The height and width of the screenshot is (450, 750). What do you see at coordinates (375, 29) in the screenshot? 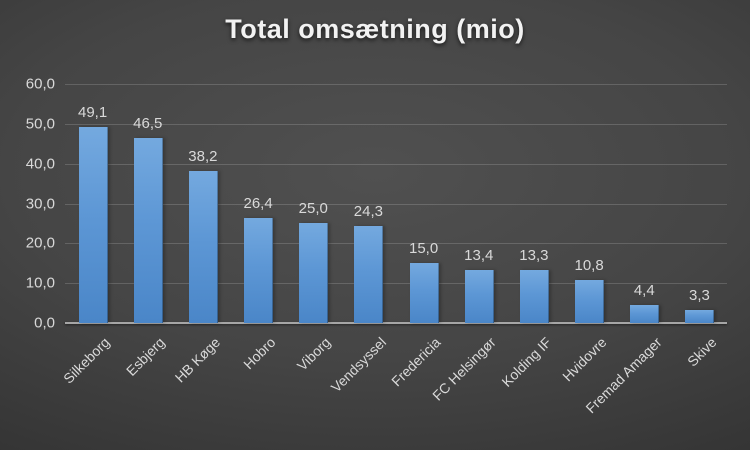
I see `chart-title: Total omsætning (mio)` at bounding box center [375, 29].